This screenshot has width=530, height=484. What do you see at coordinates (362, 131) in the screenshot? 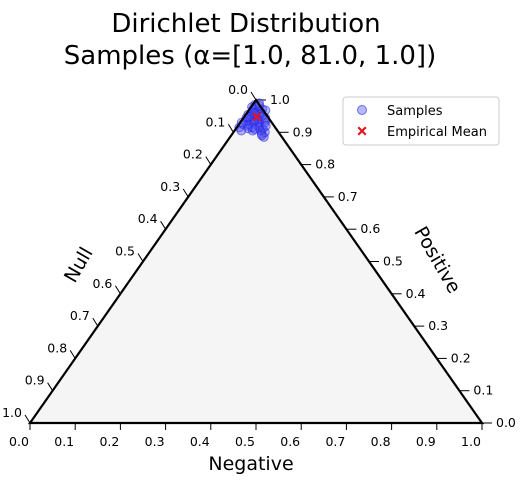
I see `legend-mean-marker` at bounding box center [362, 131].